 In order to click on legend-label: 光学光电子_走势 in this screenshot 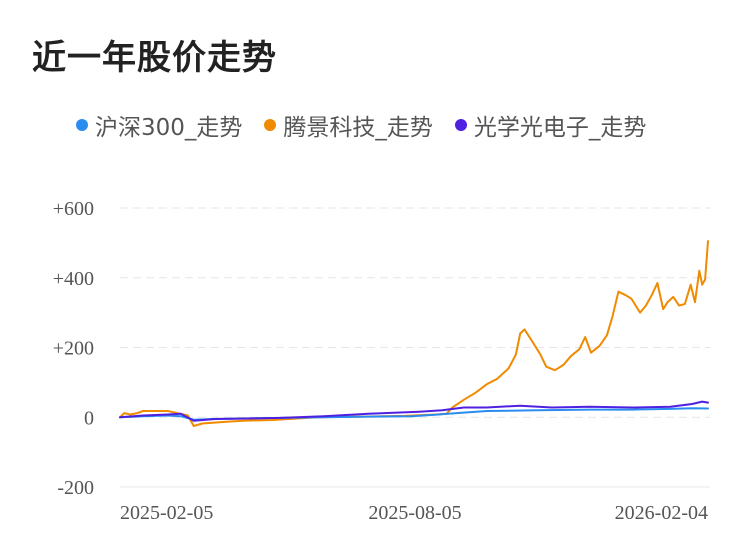, I will do `click(560, 128)`.